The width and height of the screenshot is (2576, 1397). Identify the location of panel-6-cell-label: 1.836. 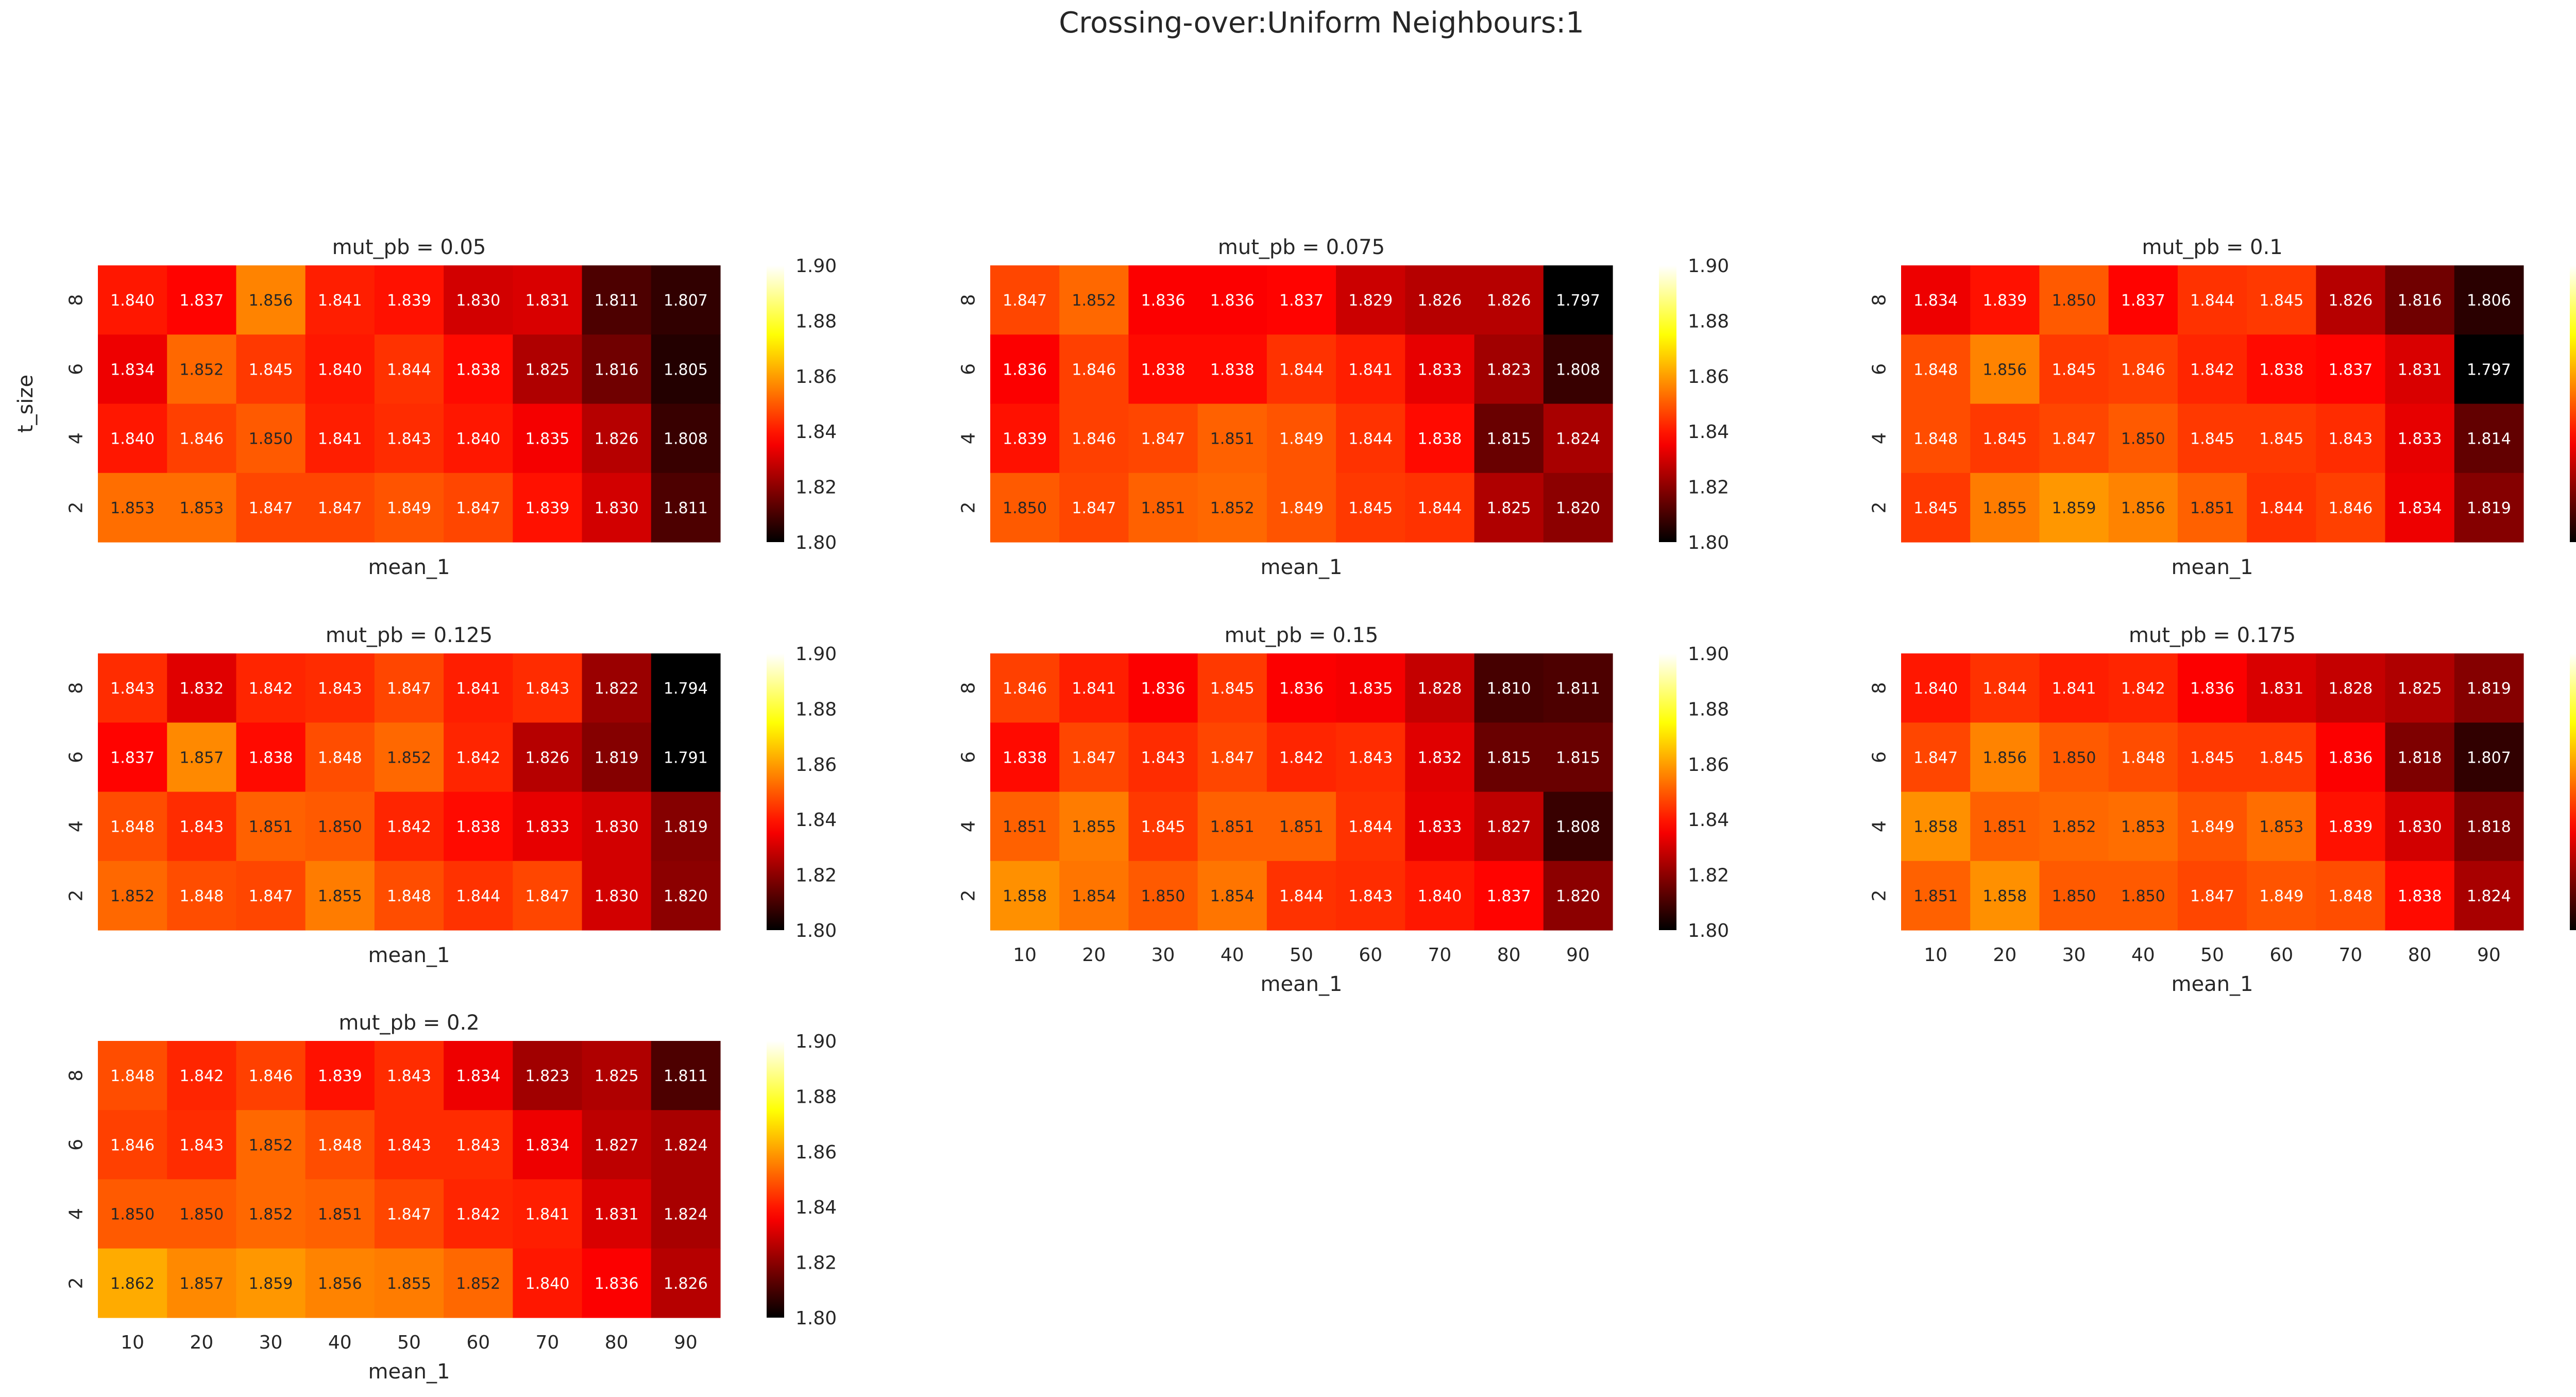
(2212, 689).